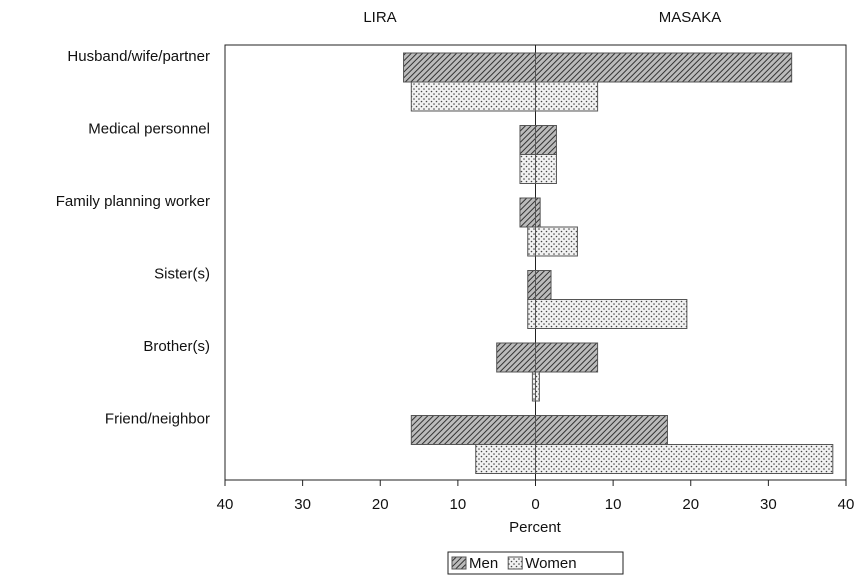 The image size is (861, 576). Describe the element at coordinates (535, 504) in the screenshot. I see `x-tick-label: 0` at that location.